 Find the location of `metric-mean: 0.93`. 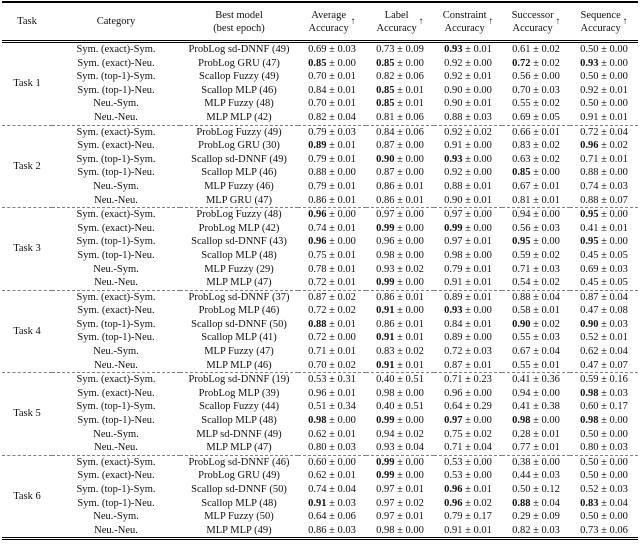

metric-mean: 0.93 is located at coordinates (453, 159).